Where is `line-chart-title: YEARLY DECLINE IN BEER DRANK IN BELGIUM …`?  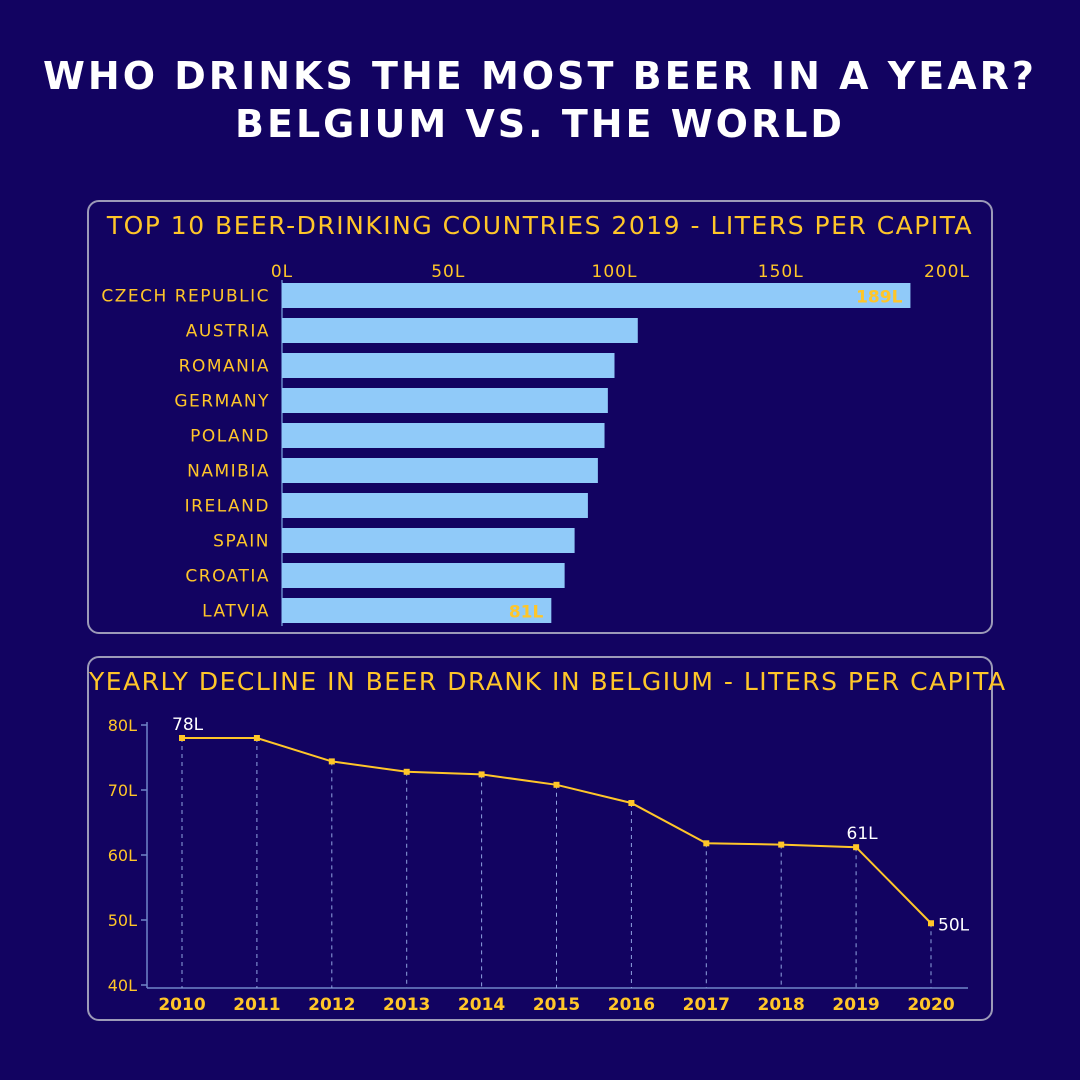
line-chart-title: YEARLY DECLINE IN BEER DRANK IN BELGIUM … is located at coordinates (548, 681).